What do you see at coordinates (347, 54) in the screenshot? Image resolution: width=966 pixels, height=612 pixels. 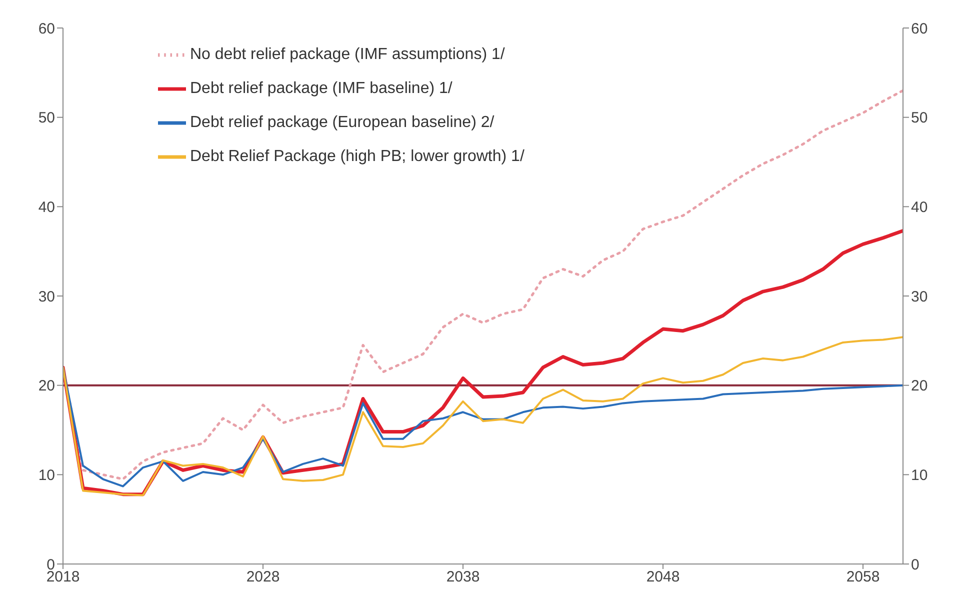 I see `legend-label: No debt relief package (IMF assumptions) 1/` at bounding box center [347, 54].